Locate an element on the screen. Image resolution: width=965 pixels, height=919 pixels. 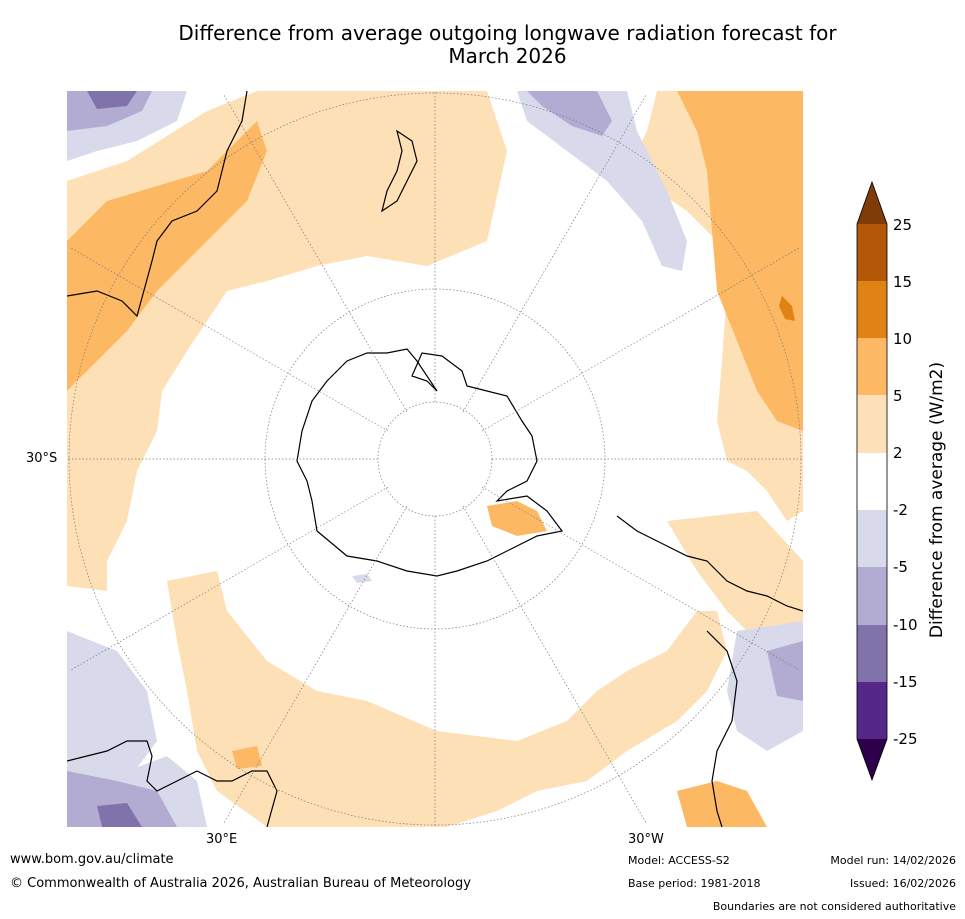
colorbar-tick-2: 2 is located at coordinates (898, 453).